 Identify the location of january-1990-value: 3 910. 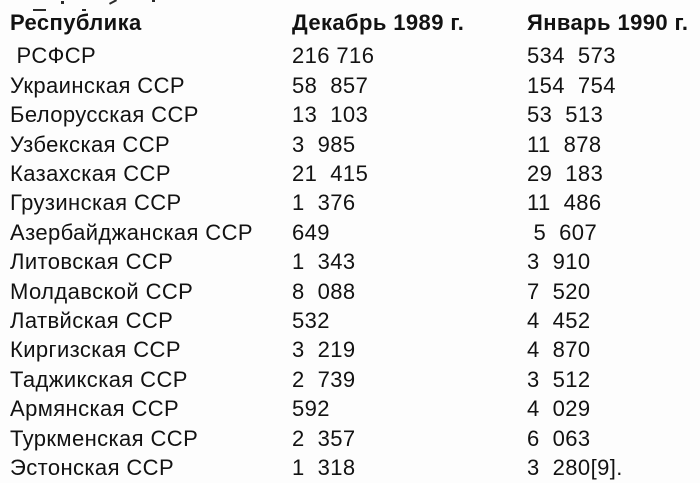
(559, 262).